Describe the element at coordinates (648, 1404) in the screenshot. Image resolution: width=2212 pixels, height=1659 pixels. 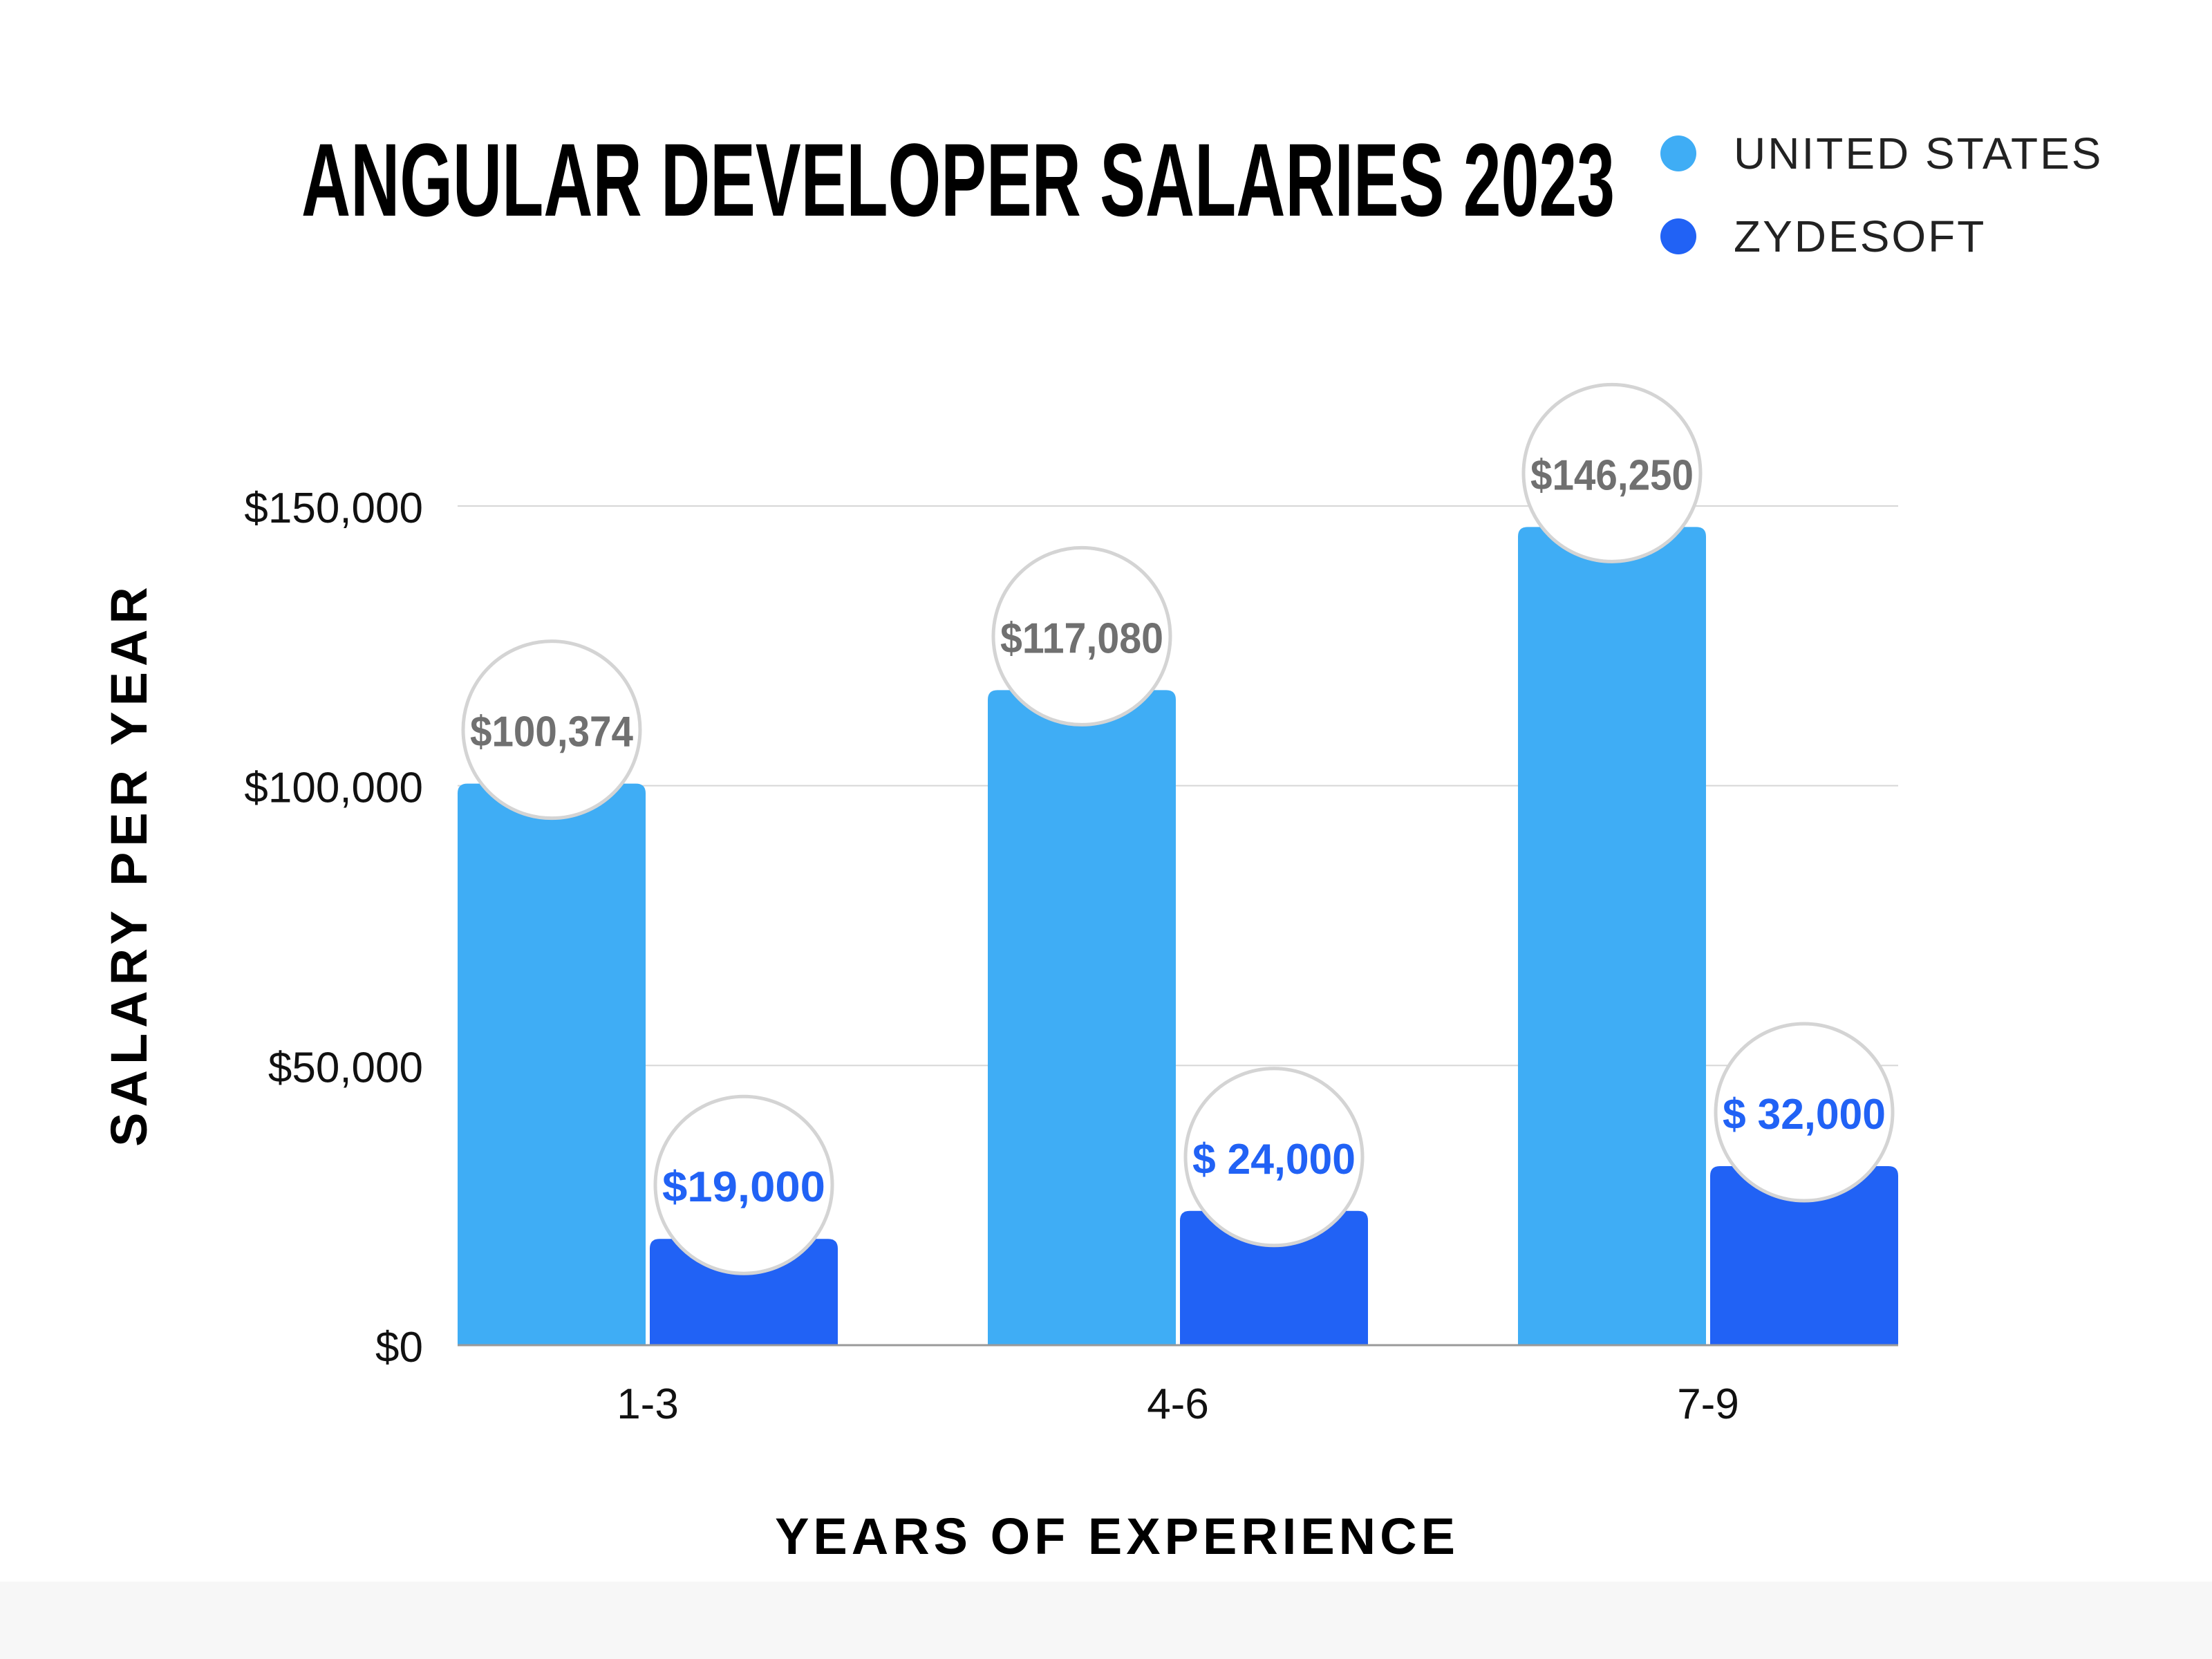
I see `x-tick-label: 1-3` at that location.